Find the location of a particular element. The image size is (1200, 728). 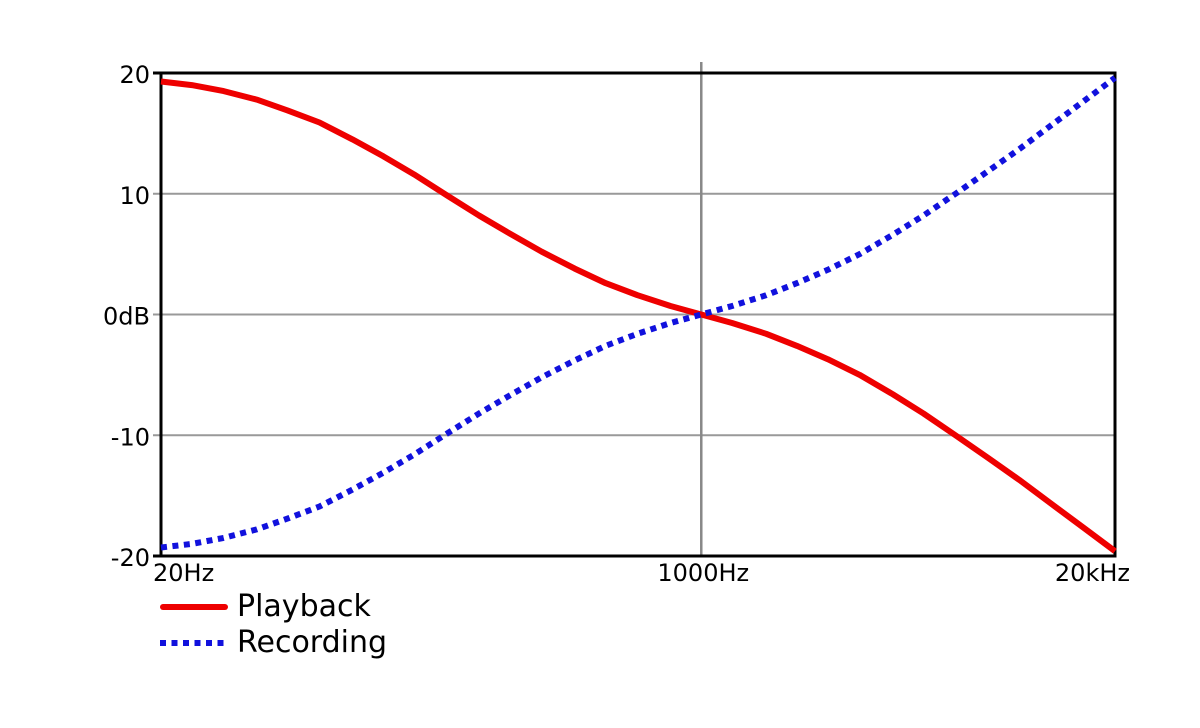

y-tick-label-0dB: 0dB is located at coordinates (126, 317).